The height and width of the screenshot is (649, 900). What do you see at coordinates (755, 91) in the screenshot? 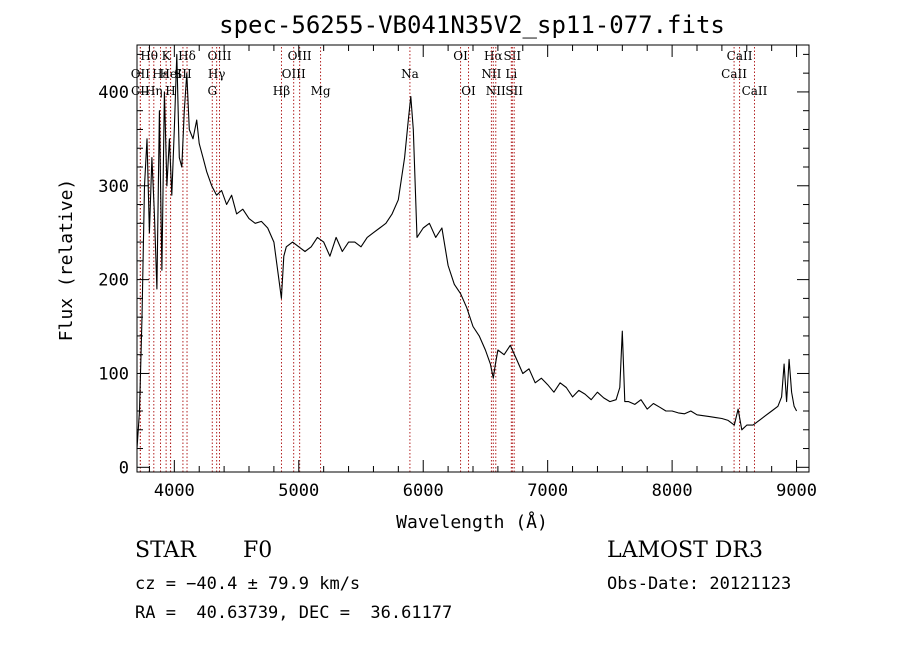
I see `line-label-28: CaII` at bounding box center [755, 91].